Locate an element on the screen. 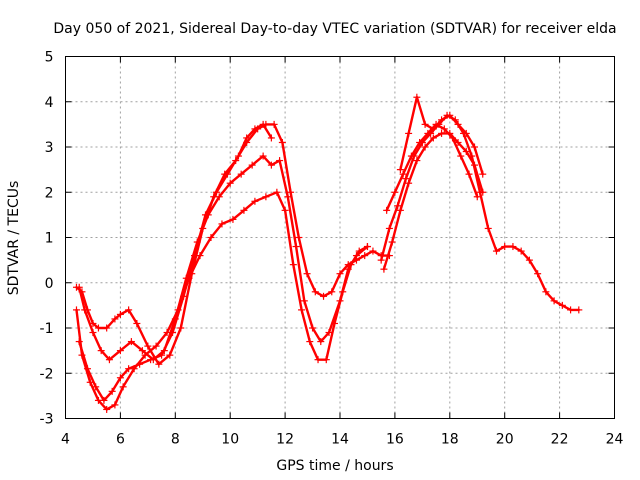  y-tick-label: -1 is located at coordinates (47, 329).